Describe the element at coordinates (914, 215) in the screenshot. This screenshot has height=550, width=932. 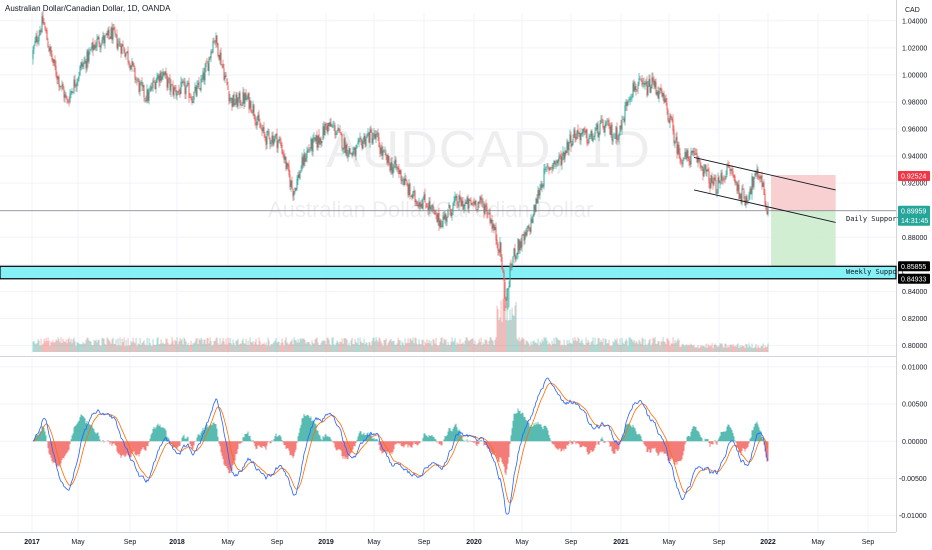
I see `price-tag-current` at that location.